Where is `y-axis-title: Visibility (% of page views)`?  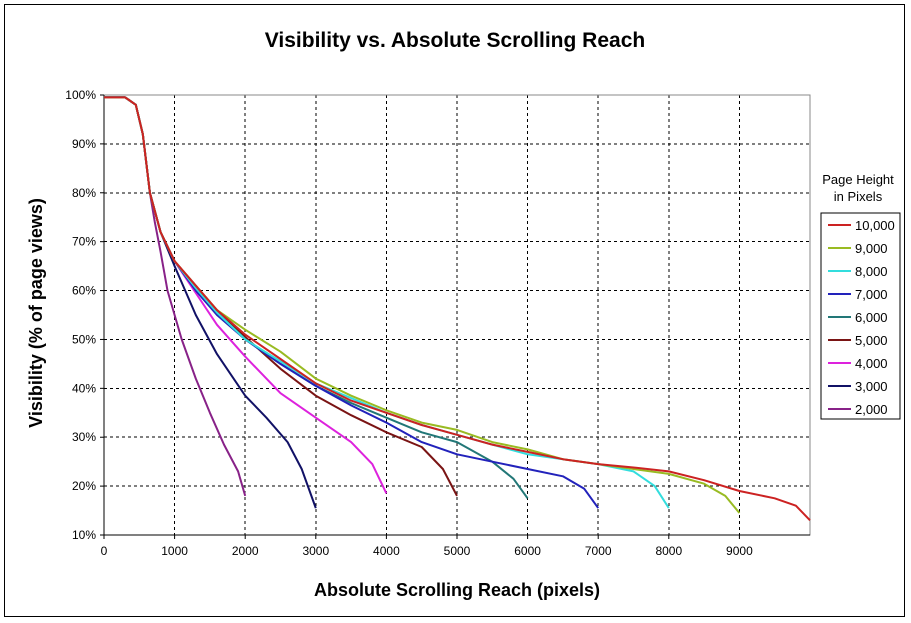
y-axis-title: Visibility (% of page views) is located at coordinates (36, 313).